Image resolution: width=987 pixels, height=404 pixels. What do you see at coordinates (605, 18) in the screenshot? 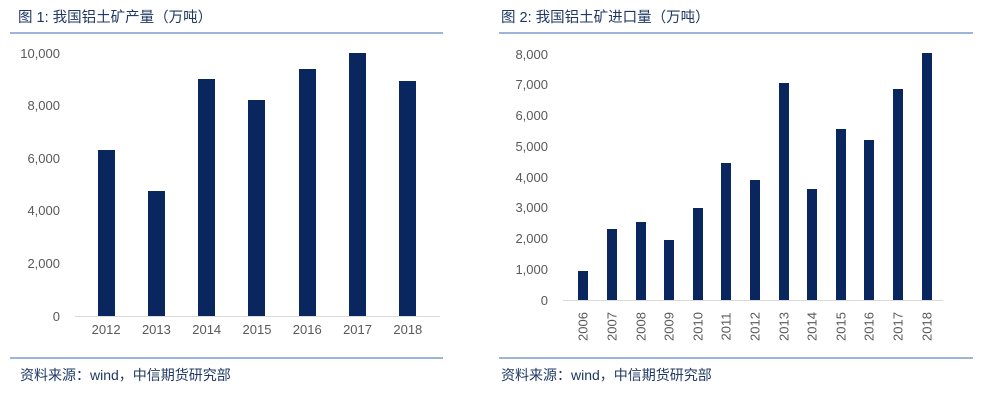
I see `chart-title: 图 2: 我国铝土矿进口量（万吨）` at bounding box center [605, 18].